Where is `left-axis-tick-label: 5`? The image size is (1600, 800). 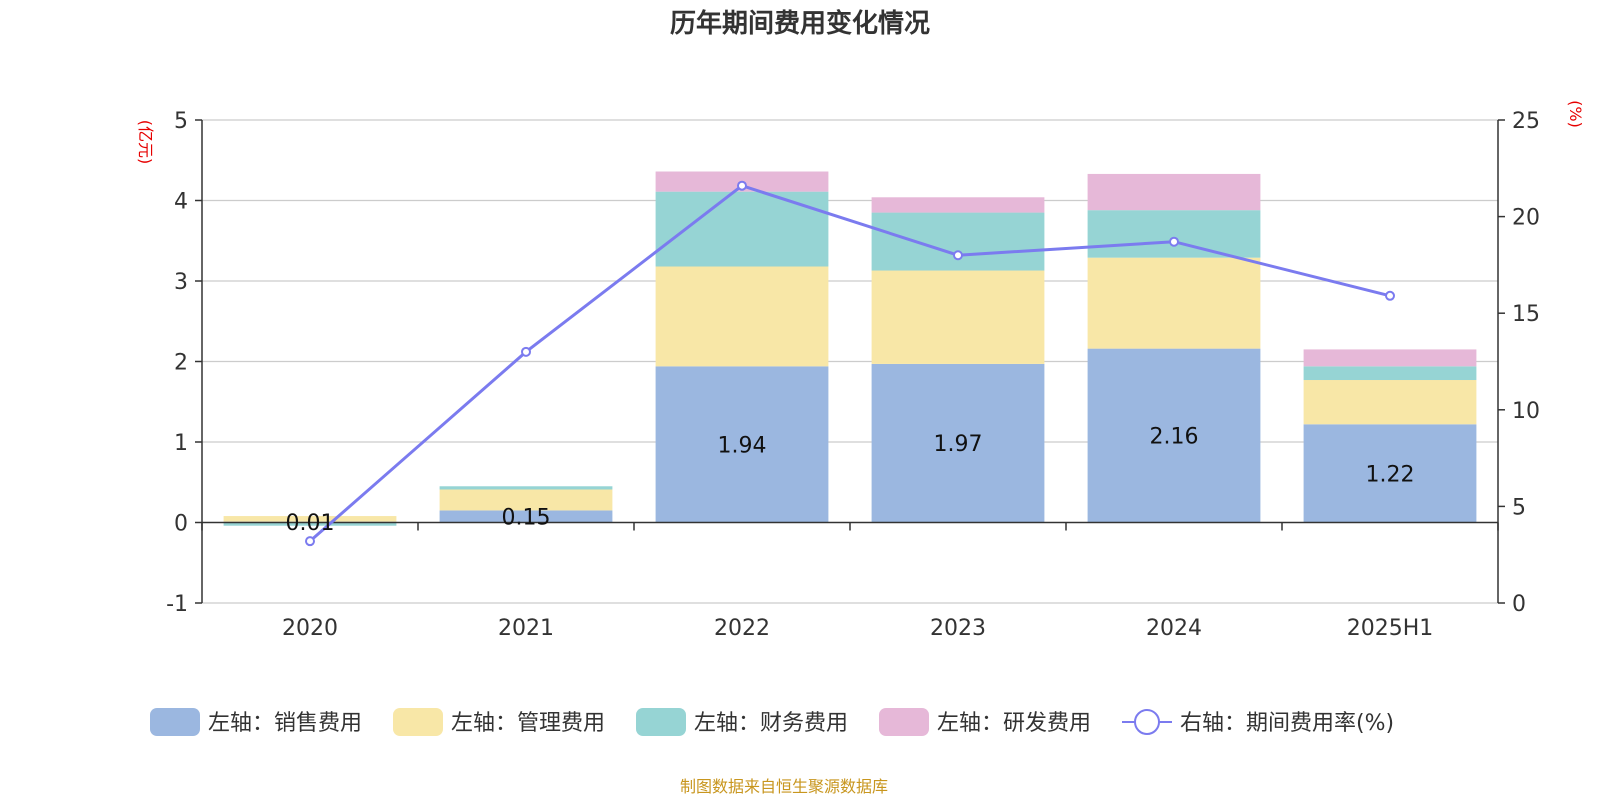 left-axis-tick-label: 5 is located at coordinates (181, 121).